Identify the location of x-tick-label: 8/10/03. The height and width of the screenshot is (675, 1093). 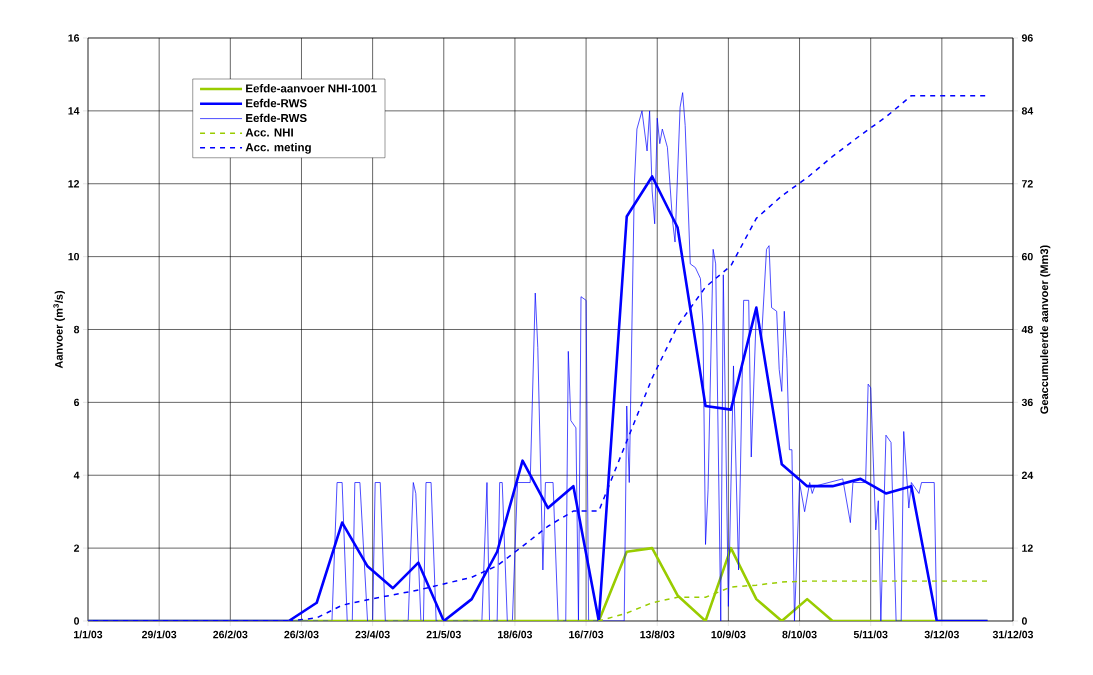
(799, 634).